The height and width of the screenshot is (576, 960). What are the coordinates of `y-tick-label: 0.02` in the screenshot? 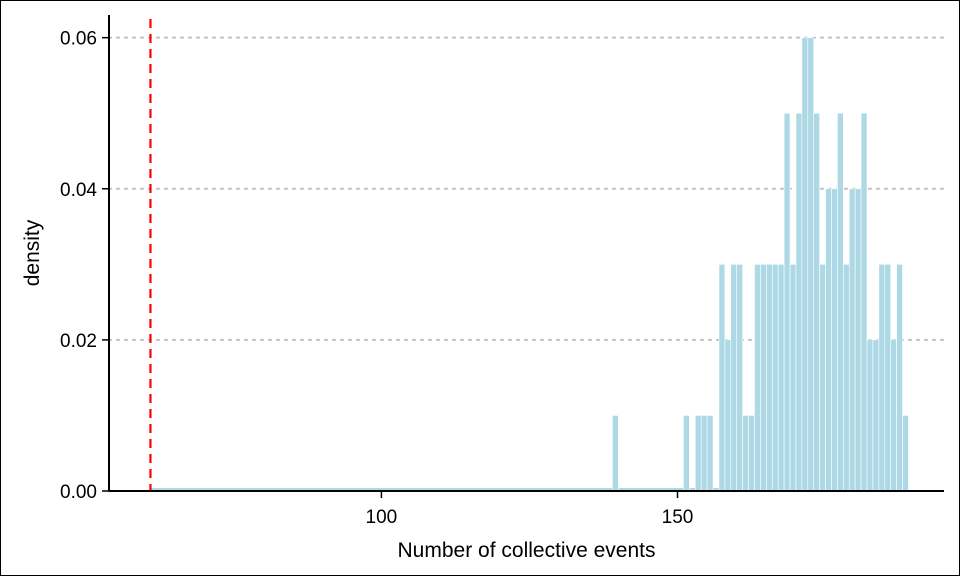 It's located at (78, 341).